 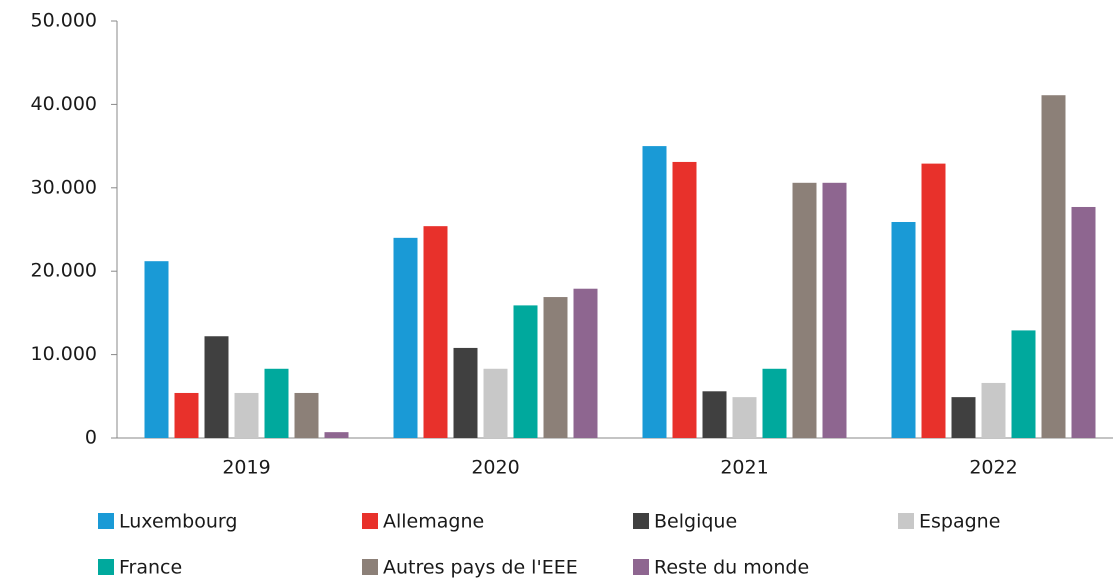 What do you see at coordinates (480, 568) in the screenshot?
I see `legend-label: Autres pays de l'EEE` at bounding box center [480, 568].